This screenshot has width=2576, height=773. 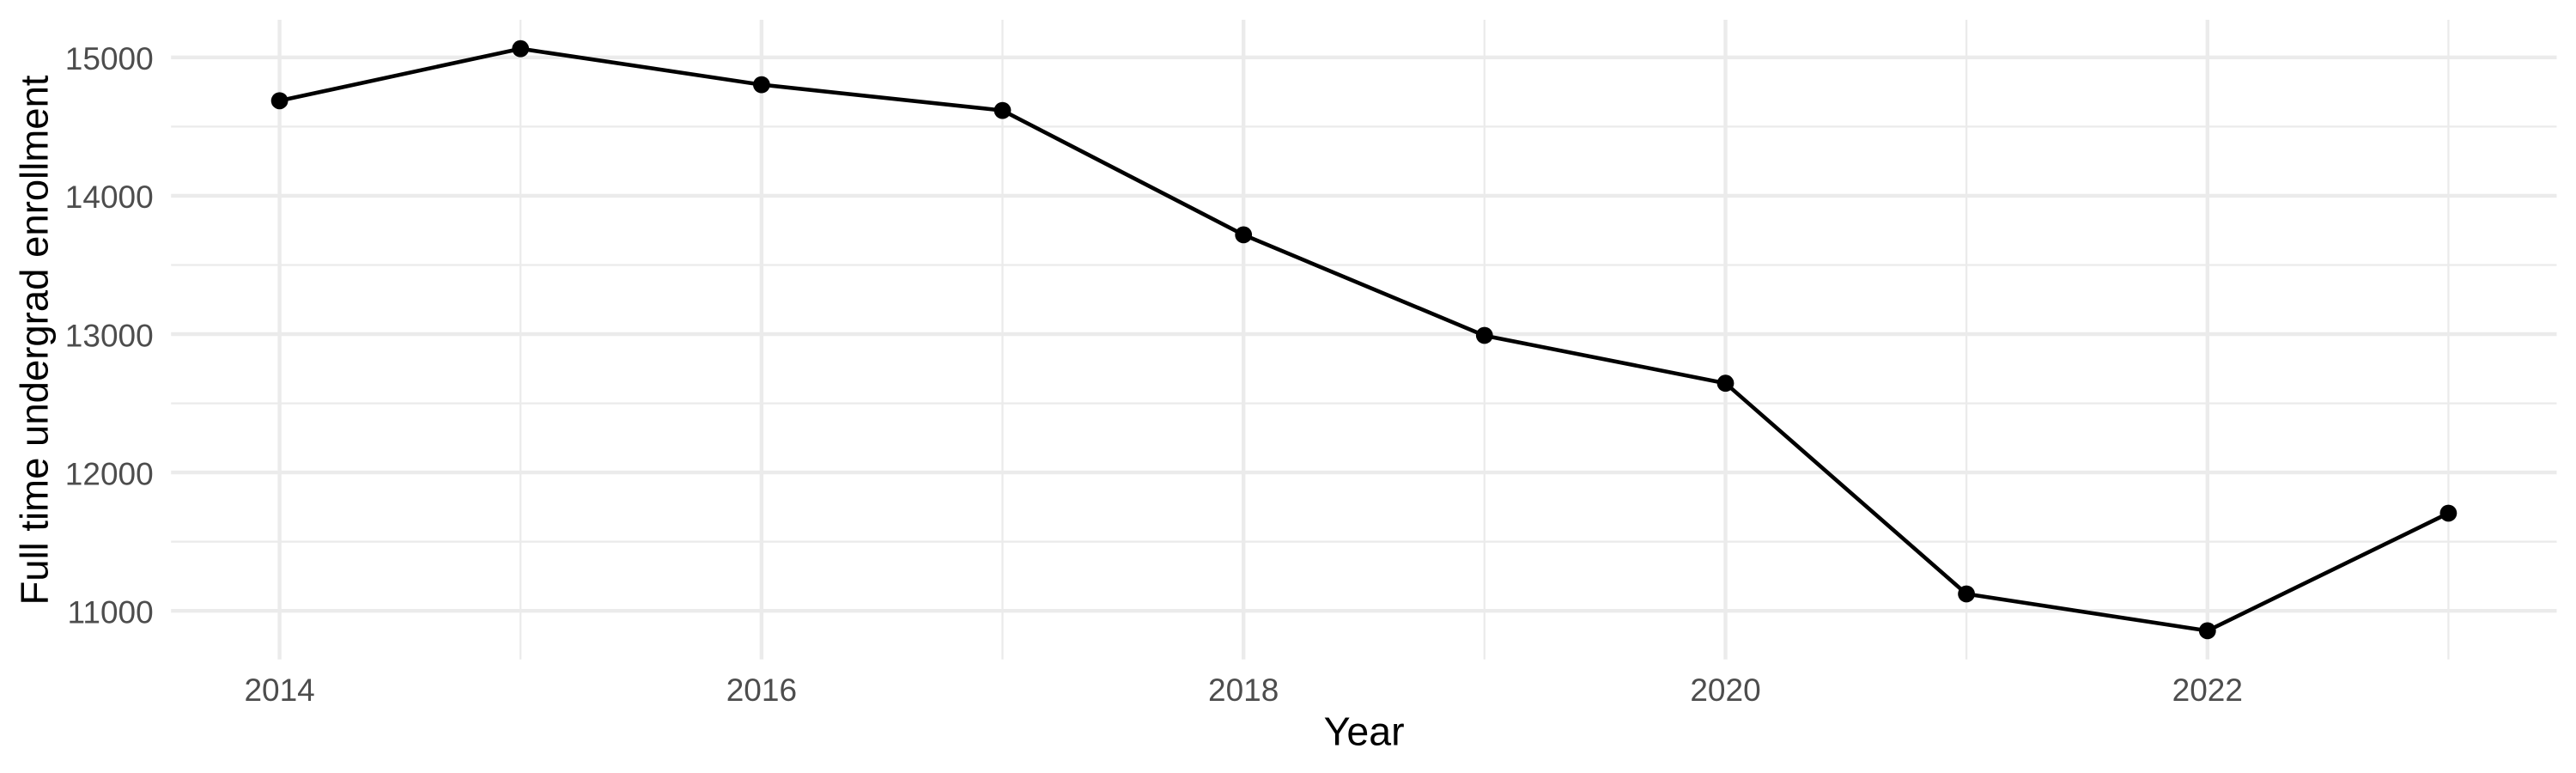 I want to click on svg-text: 2022, so click(x=2207, y=690).